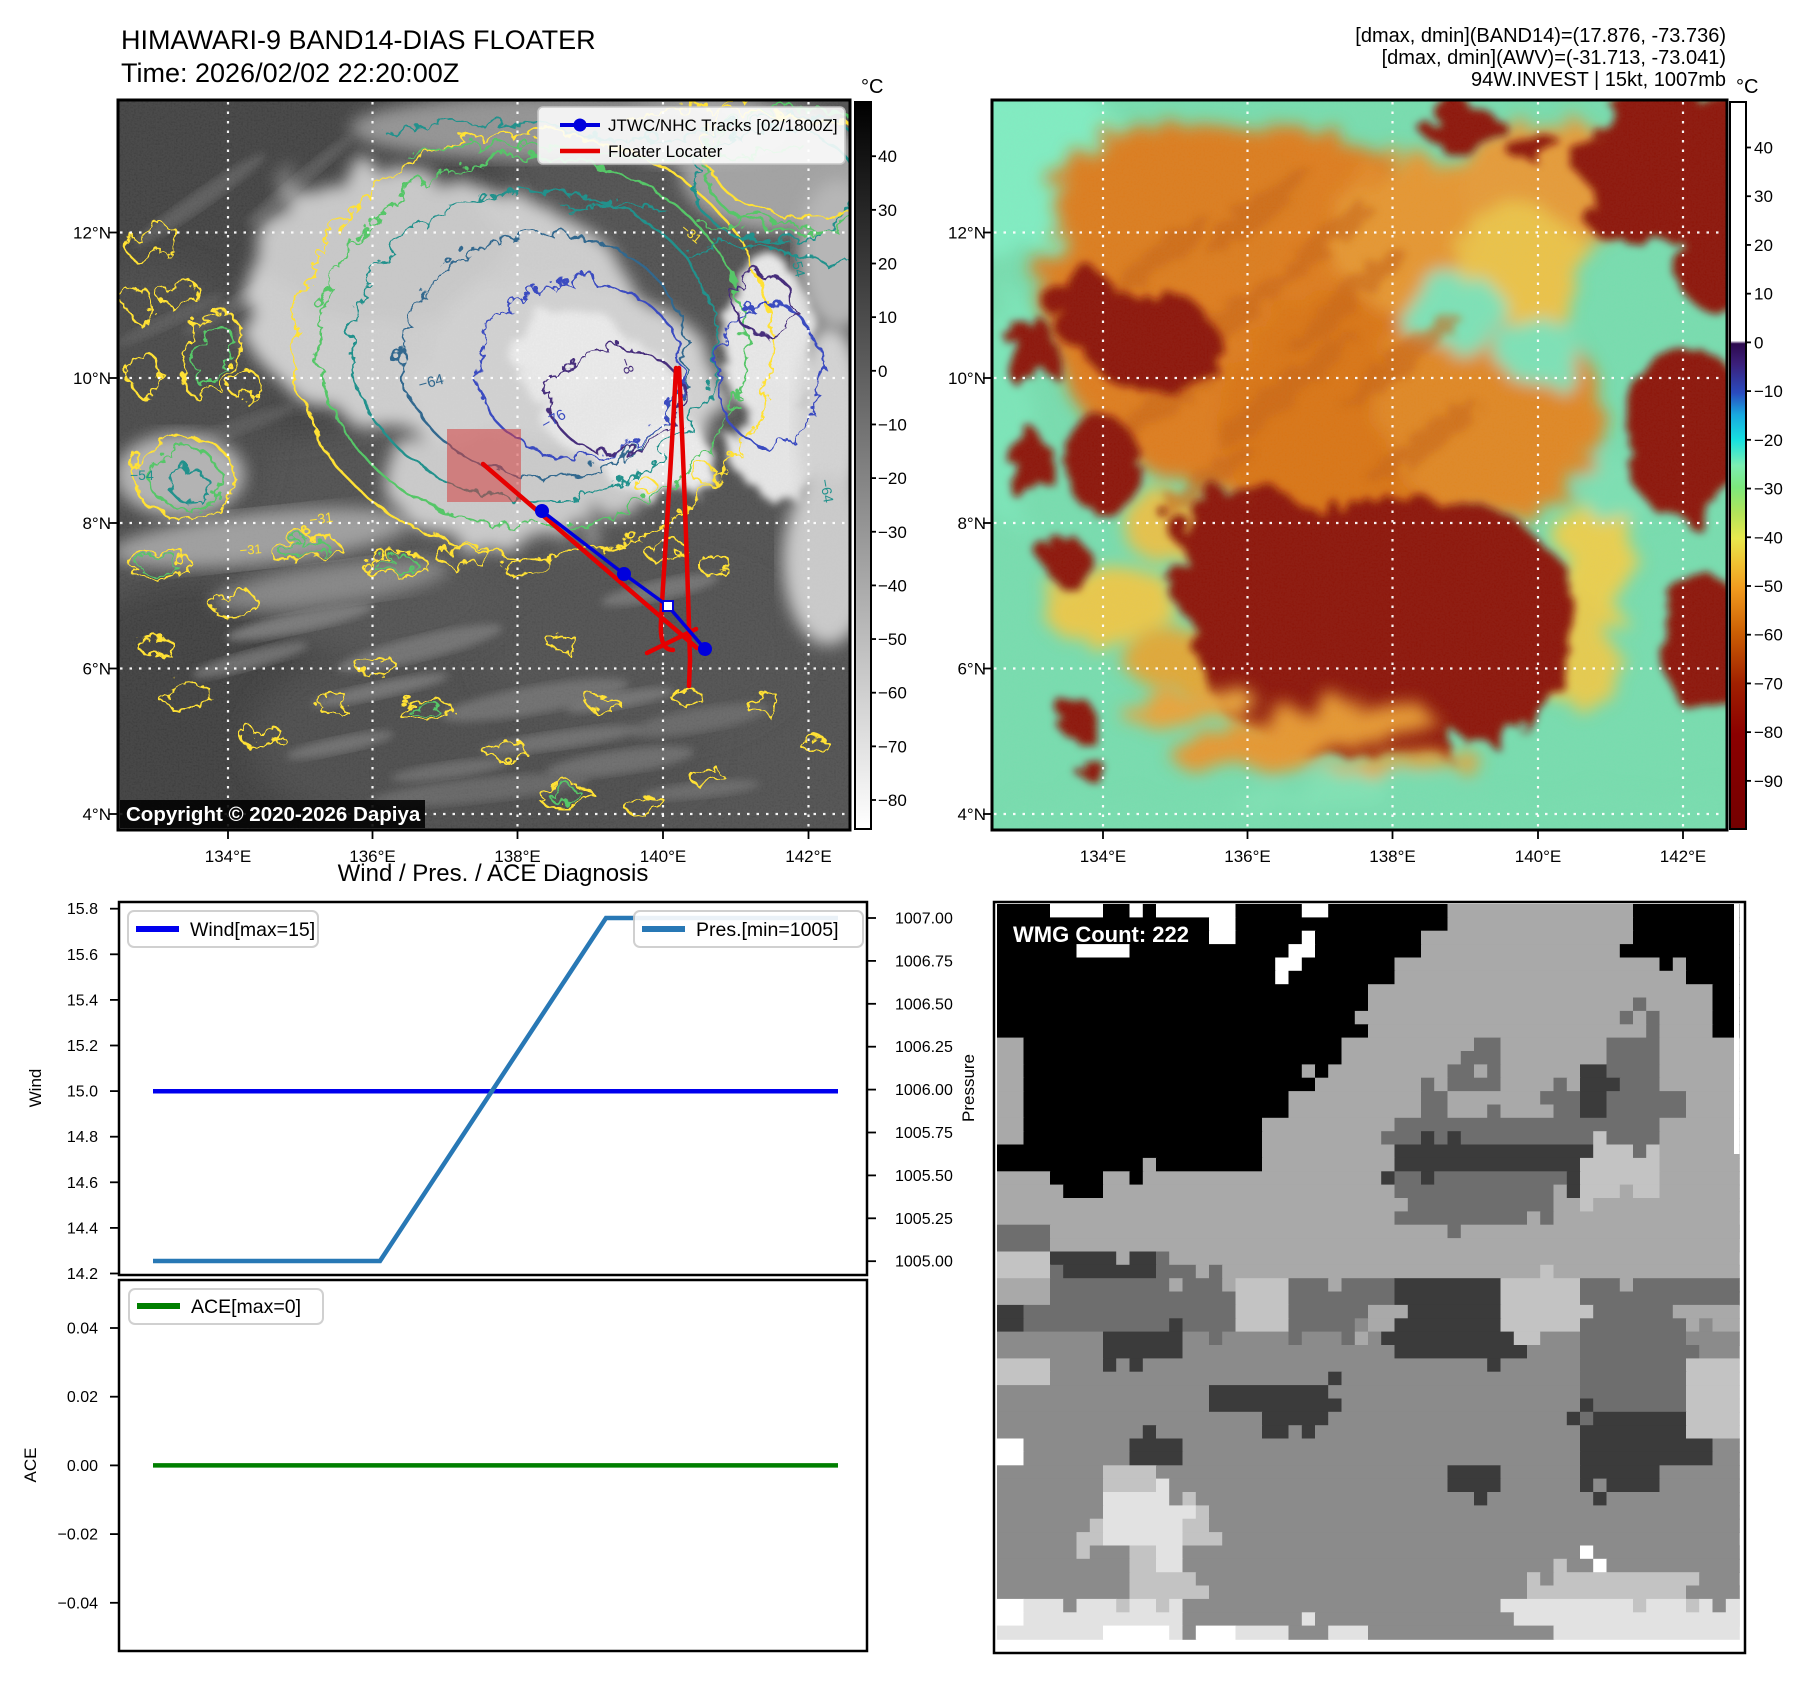 This screenshot has height=1695, width=1813. What do you see at coordinates (924, 1047) in the screenshot?
I see `svg-text: 1006.25` at bounding box center [924, 1047].